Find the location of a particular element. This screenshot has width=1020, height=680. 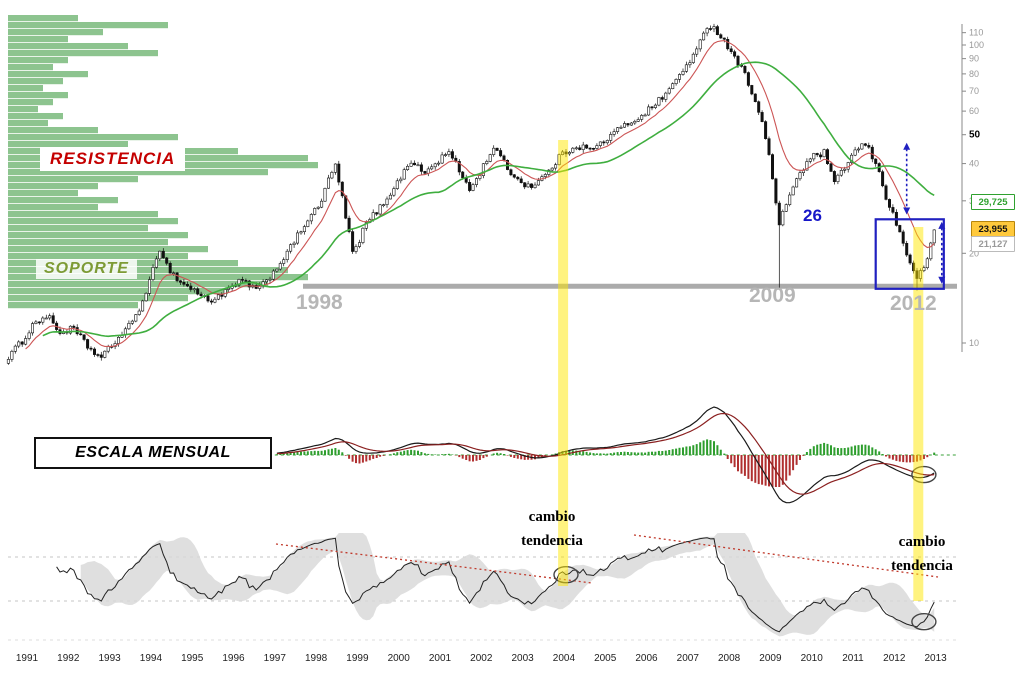

level-26-label: 26 is located at coordinates (812, 215).